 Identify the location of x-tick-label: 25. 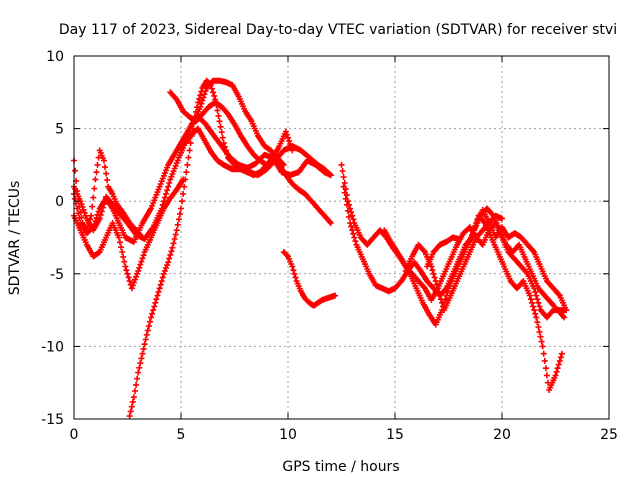
(609, 435).